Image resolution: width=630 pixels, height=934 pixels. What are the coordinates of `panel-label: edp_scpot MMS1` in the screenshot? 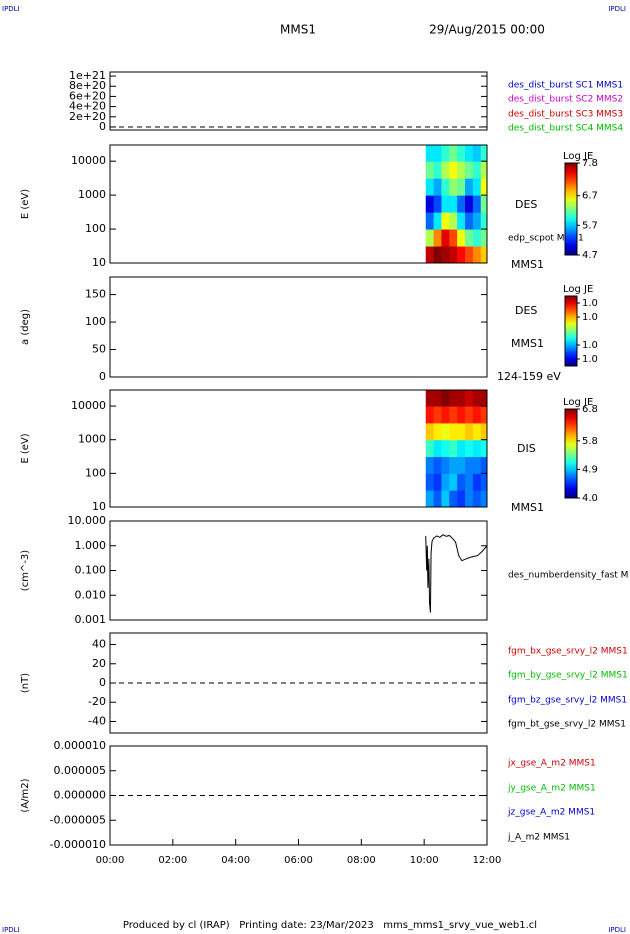 It's located at (546, 239).